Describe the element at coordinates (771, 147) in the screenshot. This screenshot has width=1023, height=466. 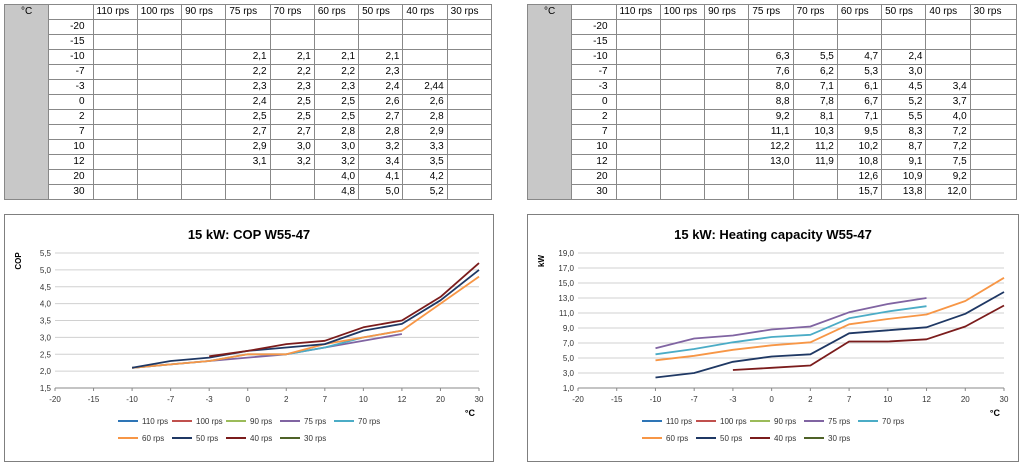
I see `value-cell: 12,2` at that location.